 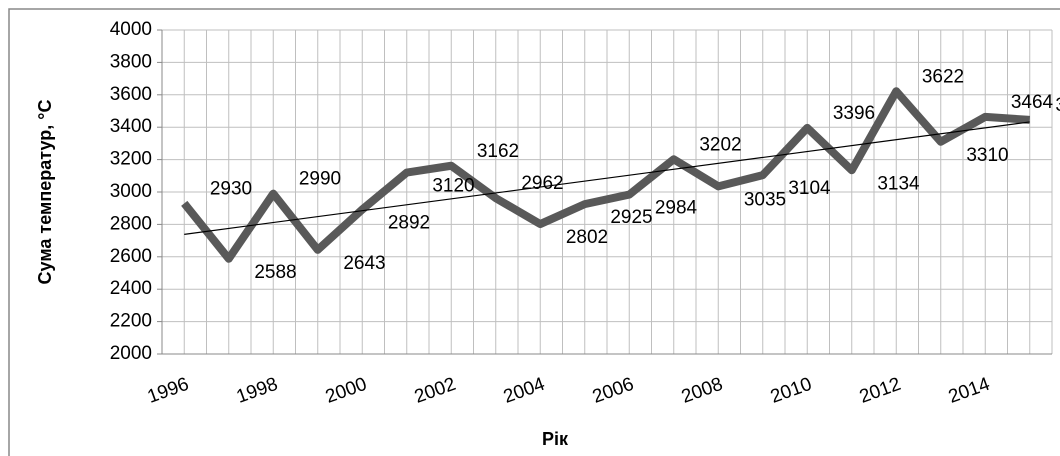 What do you see at coordinates (131, 288) in the screenshot?
I see `y-tick-label: 2400` at bounding box center [131, 288].